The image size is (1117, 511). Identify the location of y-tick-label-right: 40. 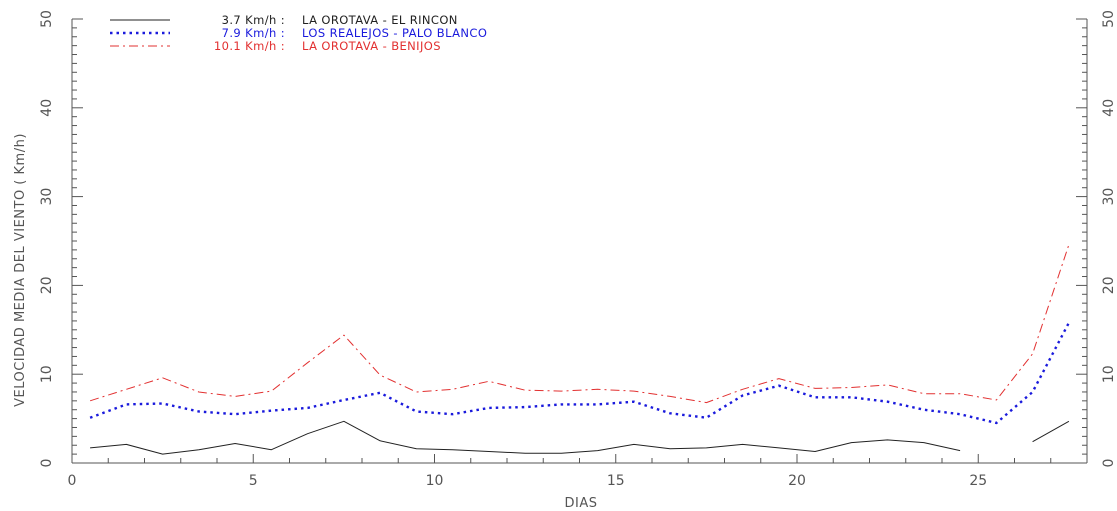
(1109, 108).